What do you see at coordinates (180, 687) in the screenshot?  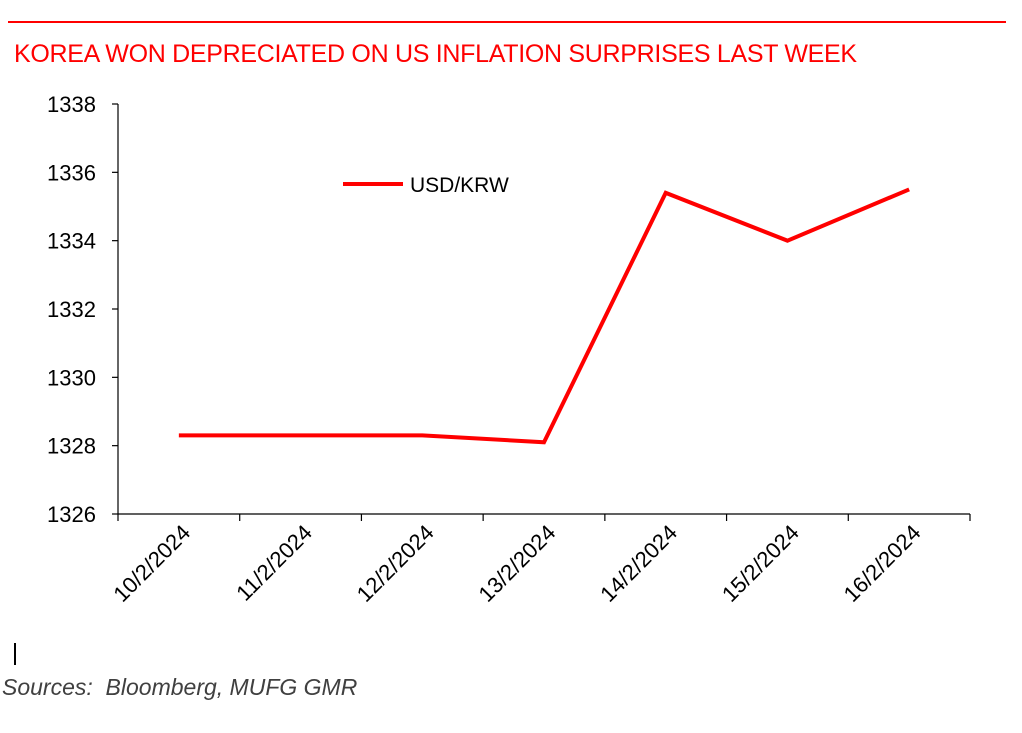 I see `source-note: Sources: Bloomberg, MUFG GMR` at bounding box center [180, 687].